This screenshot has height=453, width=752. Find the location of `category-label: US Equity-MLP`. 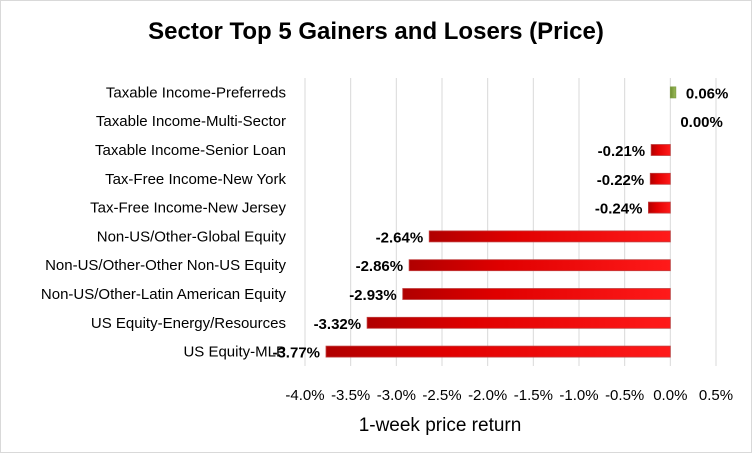

category-label: US Equity-MLP is located at coordinates (234, 352).